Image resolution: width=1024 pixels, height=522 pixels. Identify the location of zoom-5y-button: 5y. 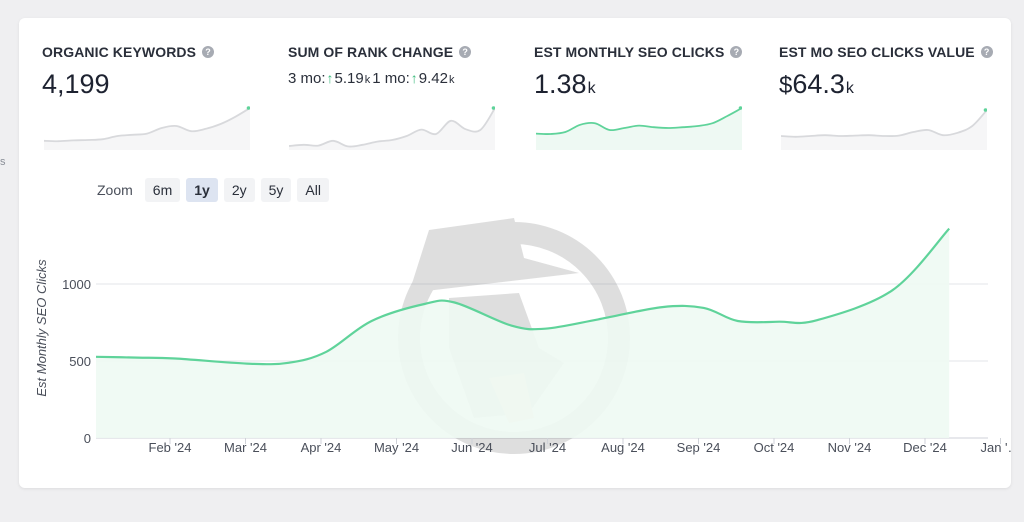
(276, 190).